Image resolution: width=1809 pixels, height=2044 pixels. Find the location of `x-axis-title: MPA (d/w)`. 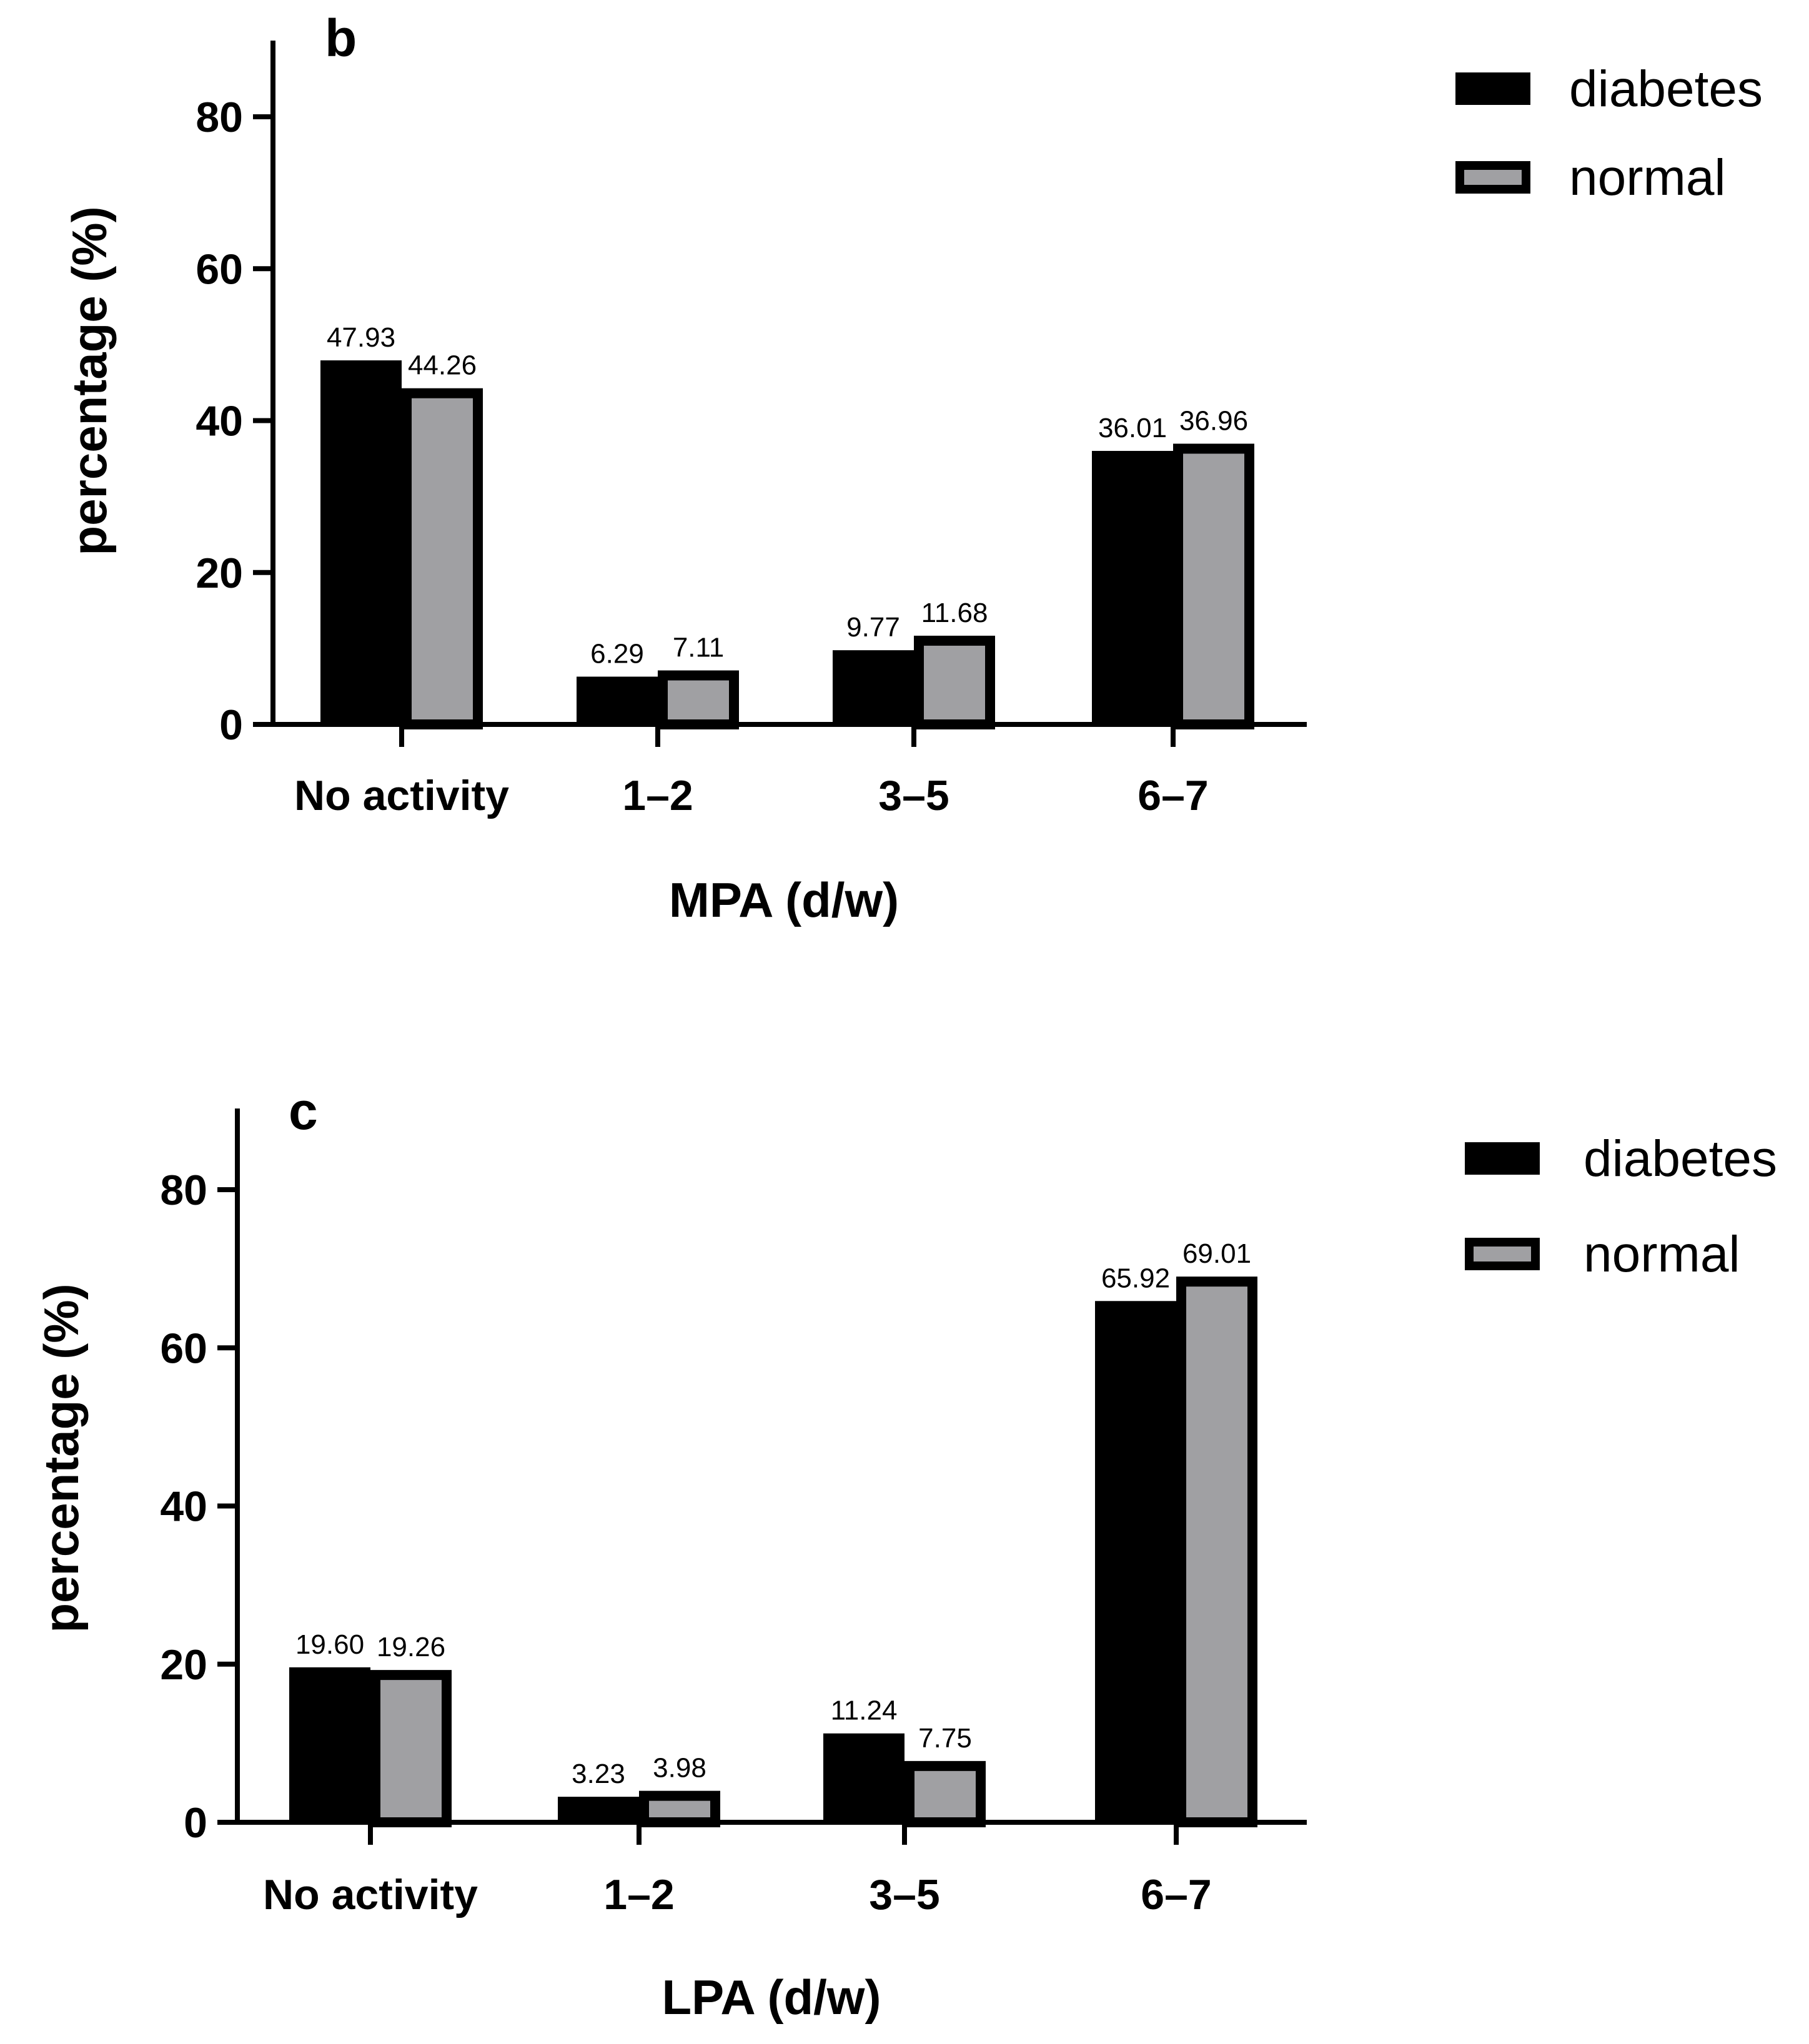

x-axis-title: MPA (d/w) is located at coordinates (784, 899).